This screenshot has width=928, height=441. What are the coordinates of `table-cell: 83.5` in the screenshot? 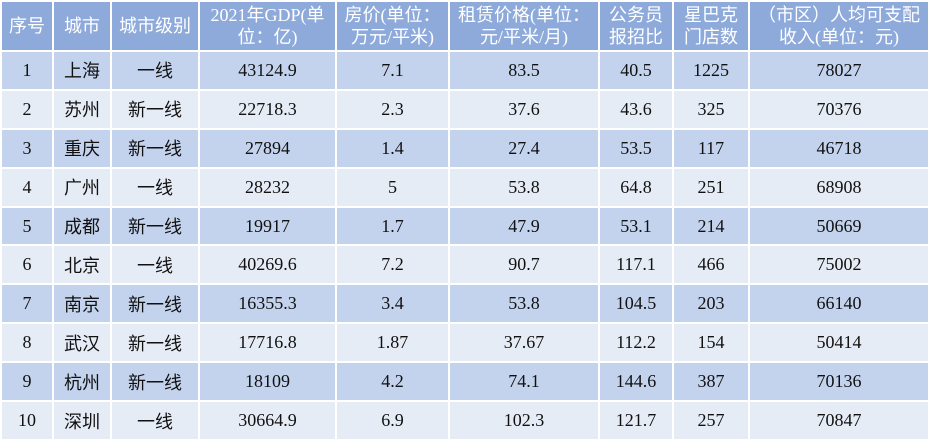 It's located at (524, 70).